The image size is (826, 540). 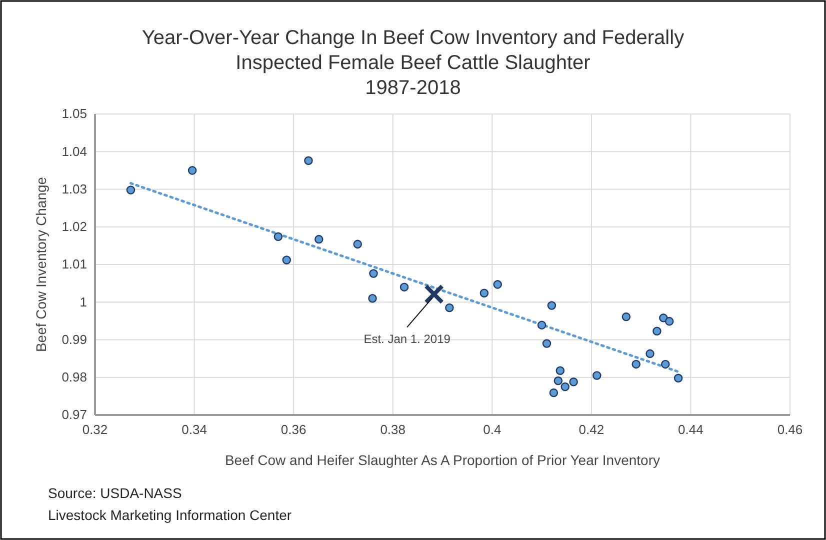 I want to click on source-note: Source: USDA-NASS Livestock Marketing Information Center, so click(x=170, y=504).